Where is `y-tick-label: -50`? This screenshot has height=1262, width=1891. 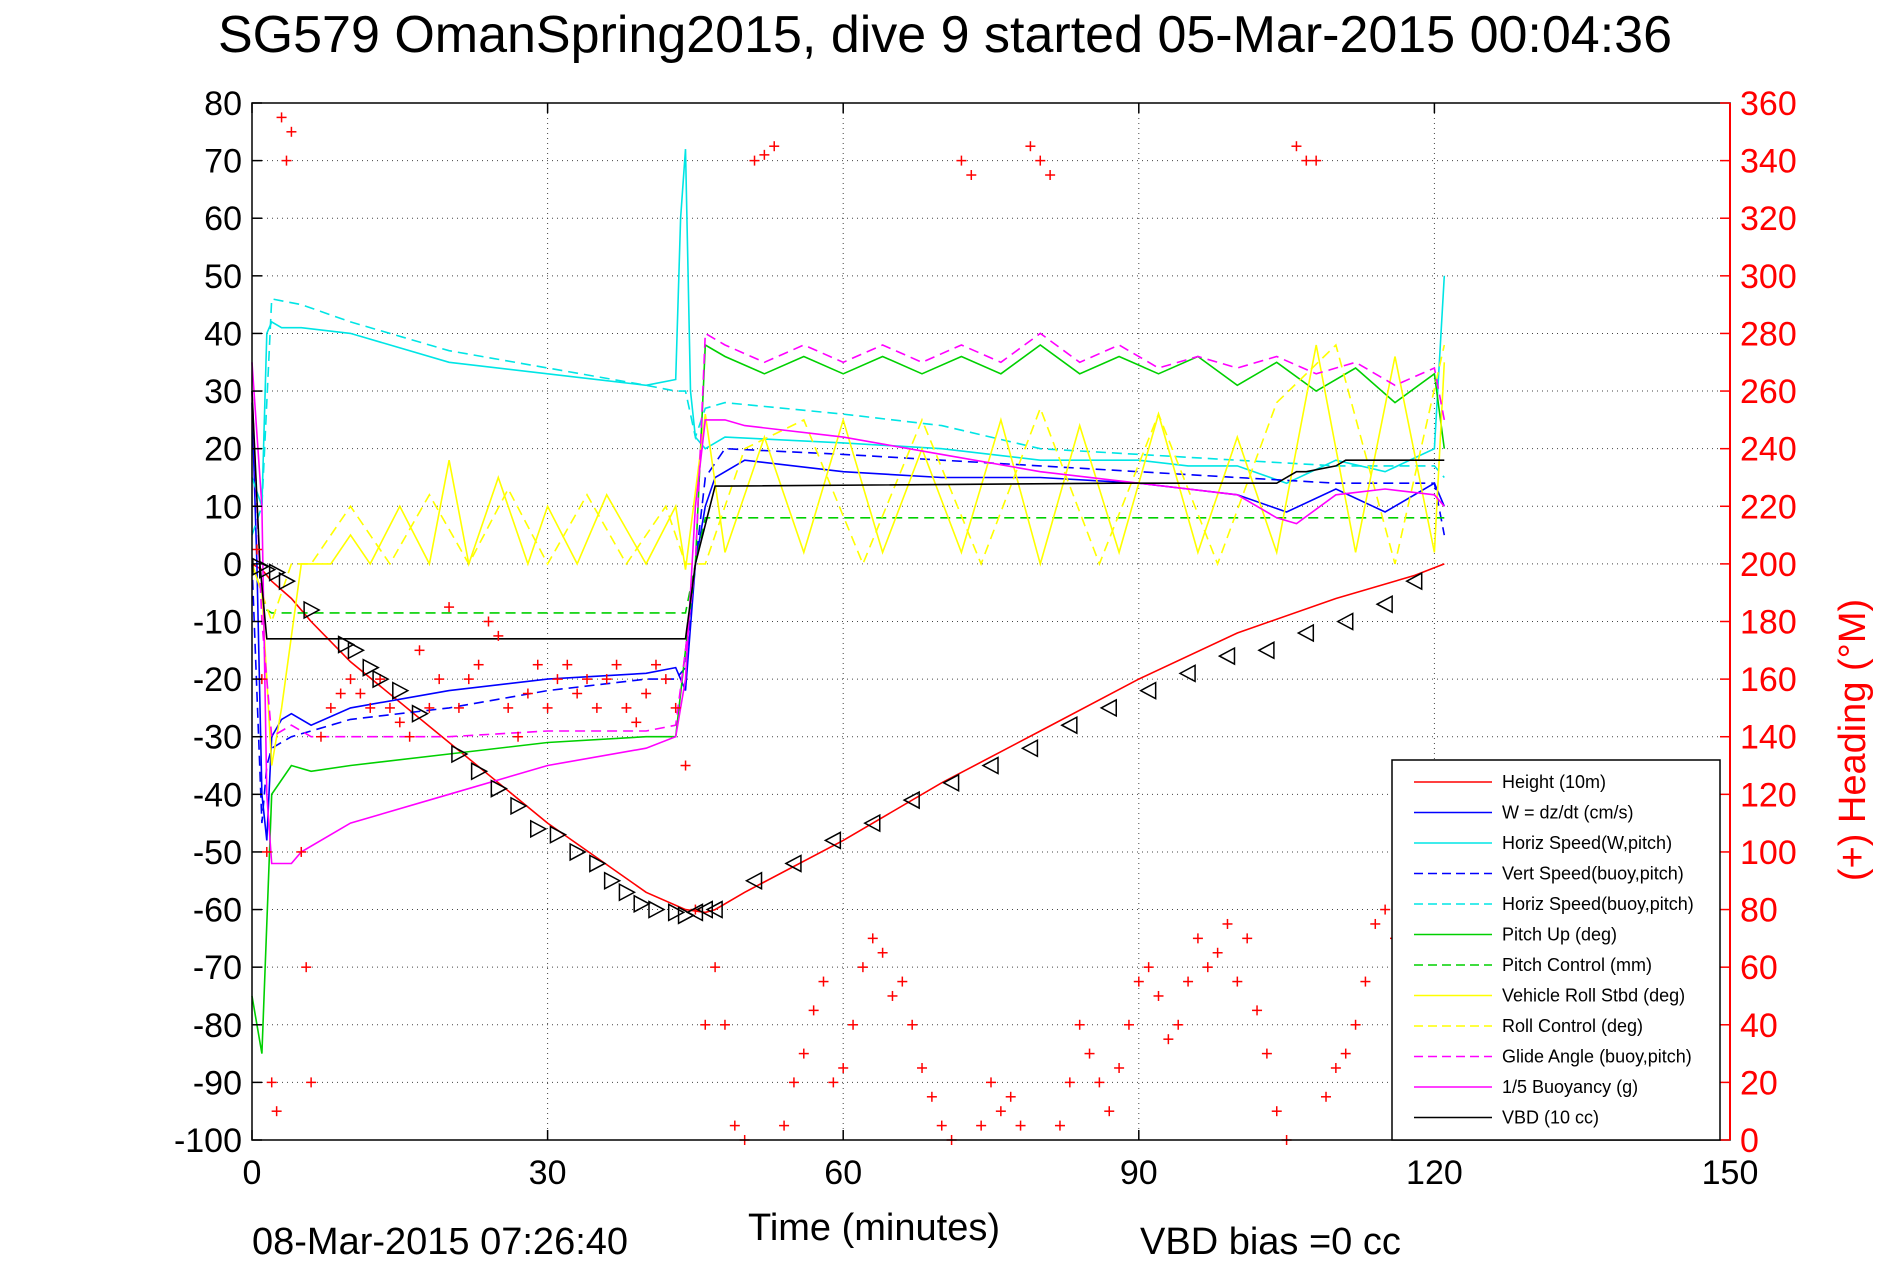 y-tick-label: -50 is located at coordinates (217, 853).